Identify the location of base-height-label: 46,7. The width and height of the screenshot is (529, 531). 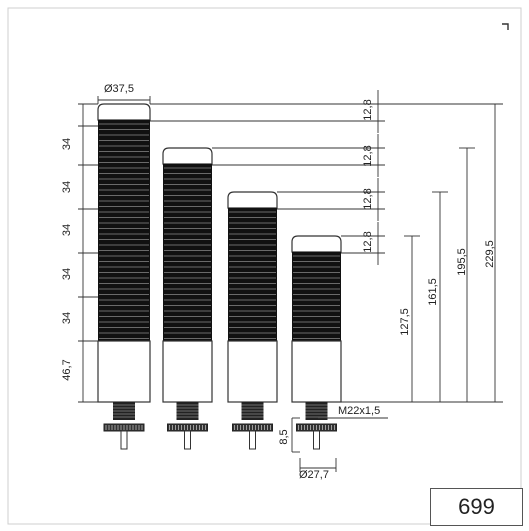
(67, 369).